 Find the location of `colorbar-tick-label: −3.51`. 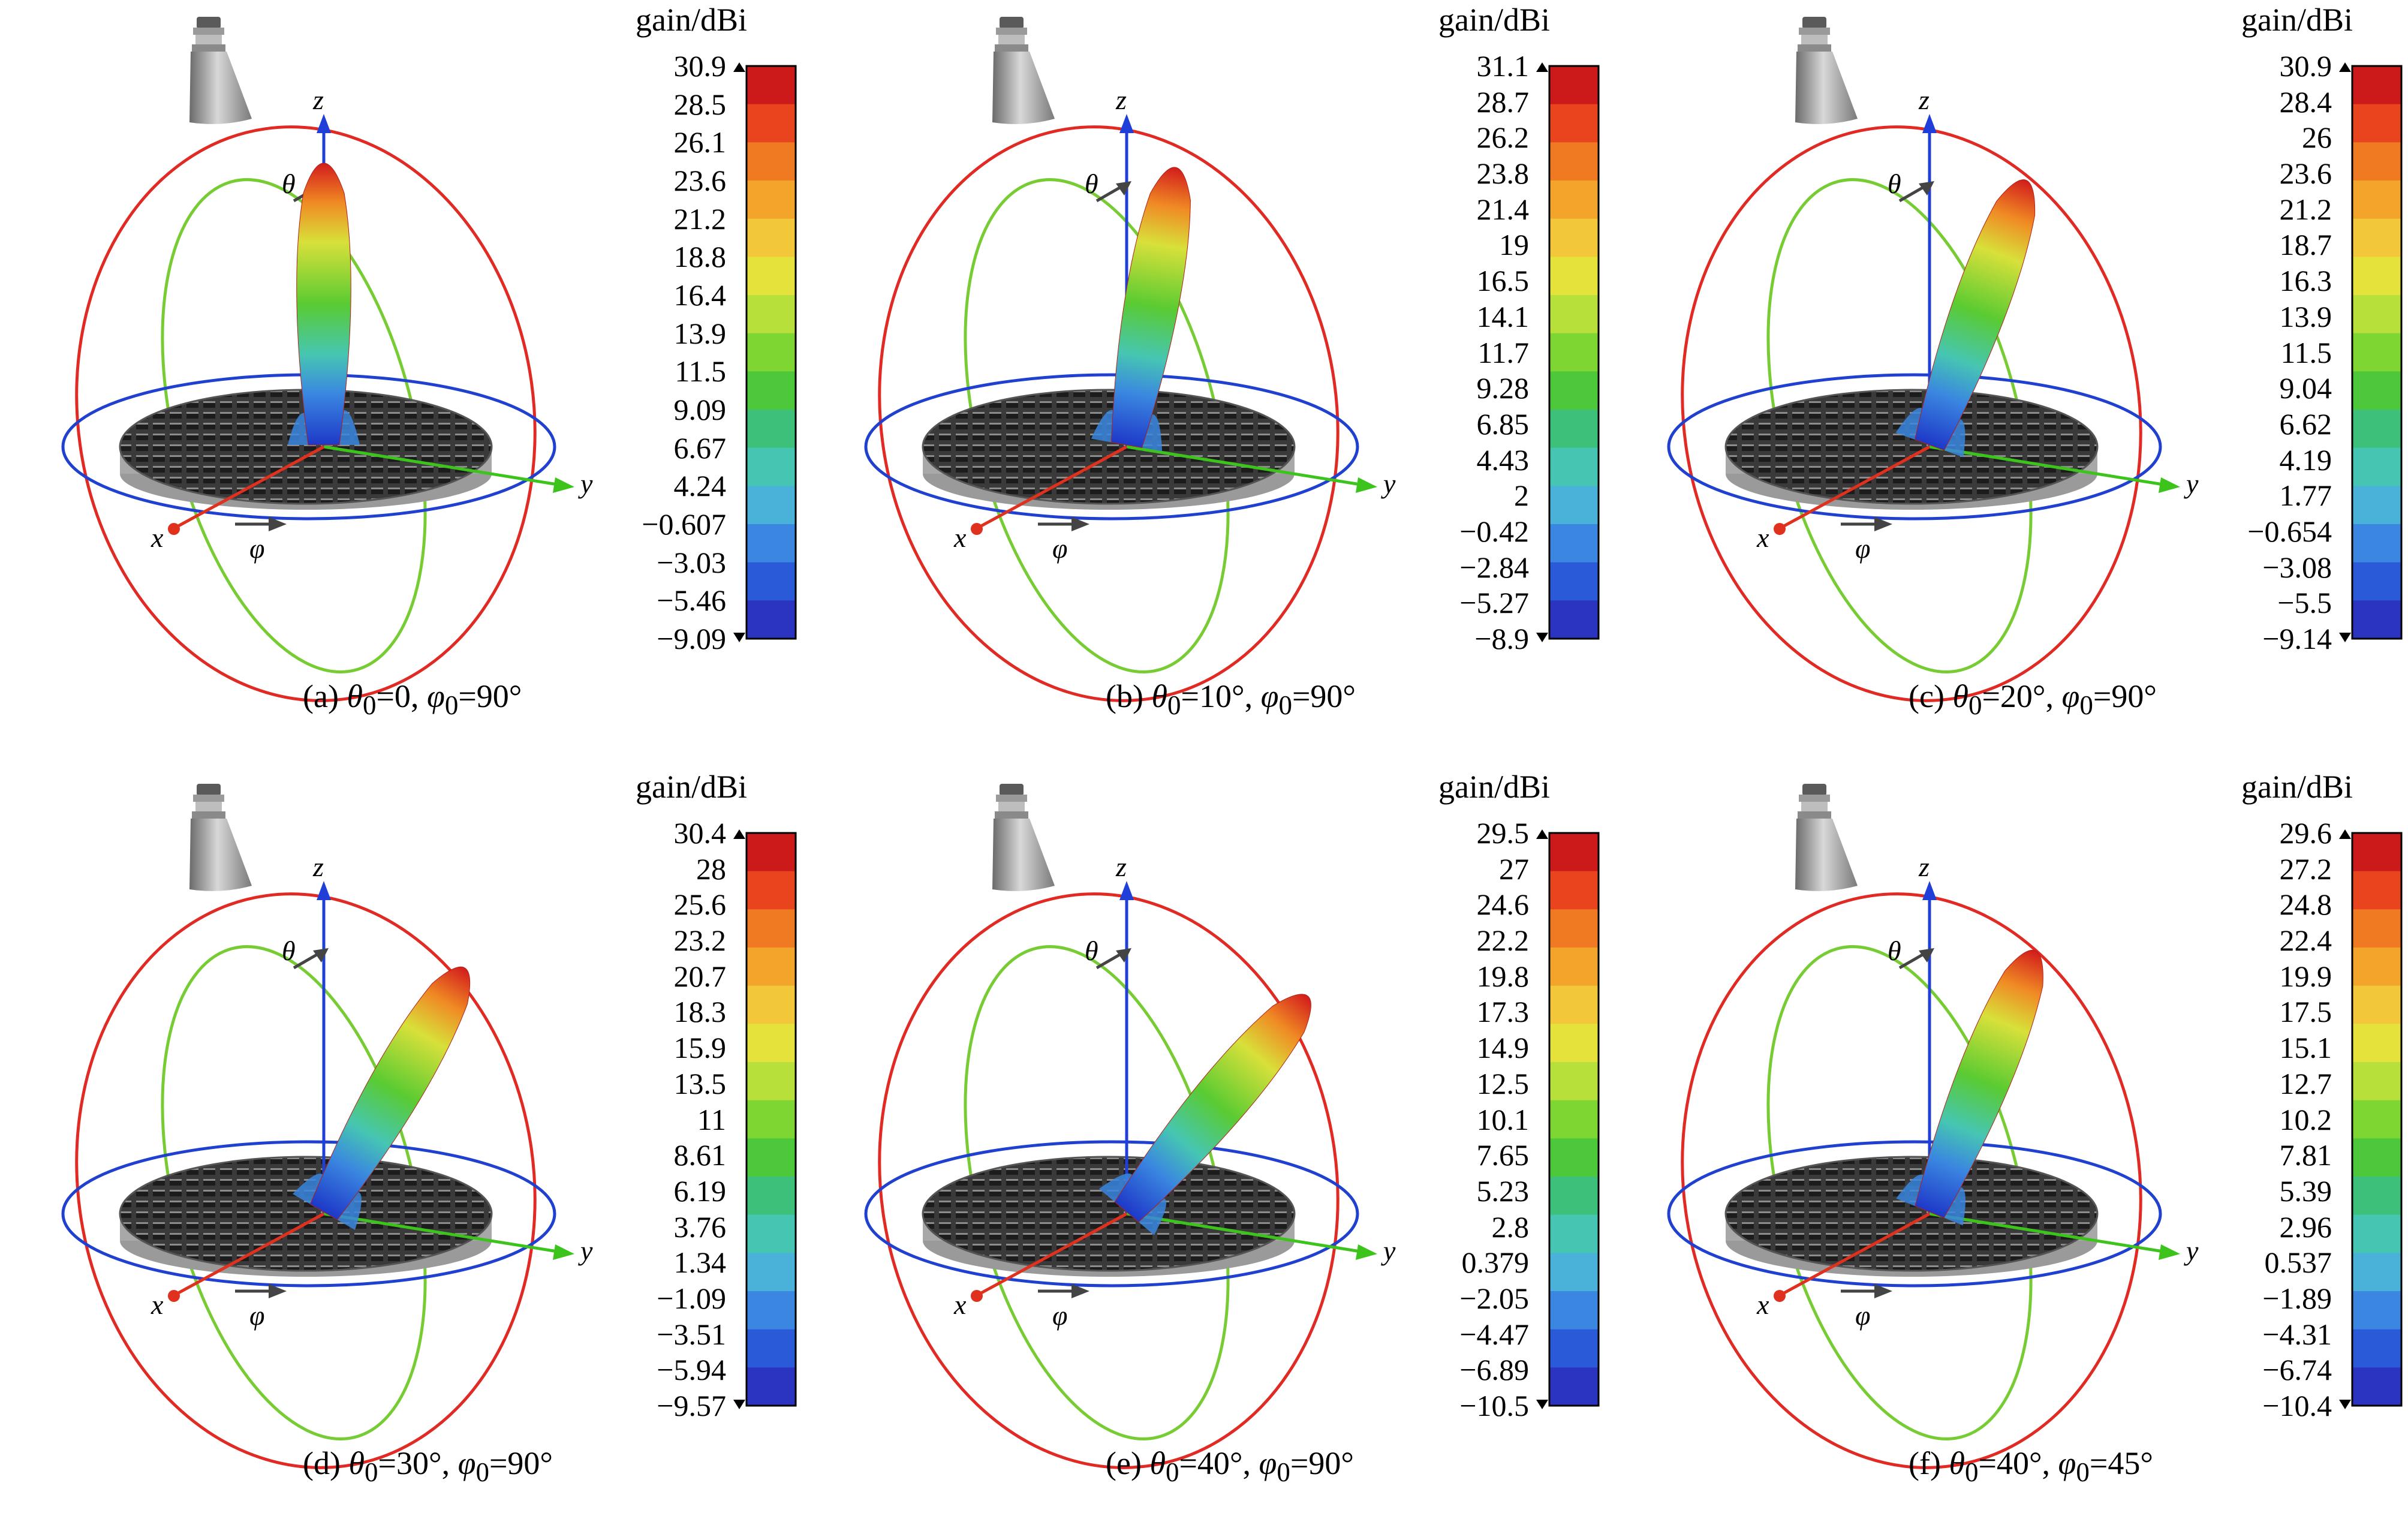

colorbar-tick-label: −3.51 is located at coordinates (691, 1334).